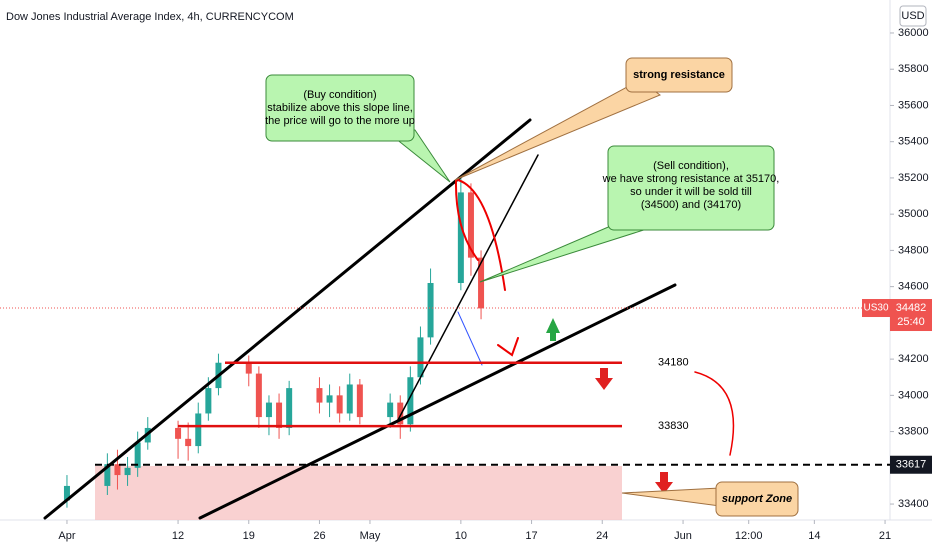 The height and width of the screenshot is (550, 932). I want to click on arrow-head, so click(508, 347).